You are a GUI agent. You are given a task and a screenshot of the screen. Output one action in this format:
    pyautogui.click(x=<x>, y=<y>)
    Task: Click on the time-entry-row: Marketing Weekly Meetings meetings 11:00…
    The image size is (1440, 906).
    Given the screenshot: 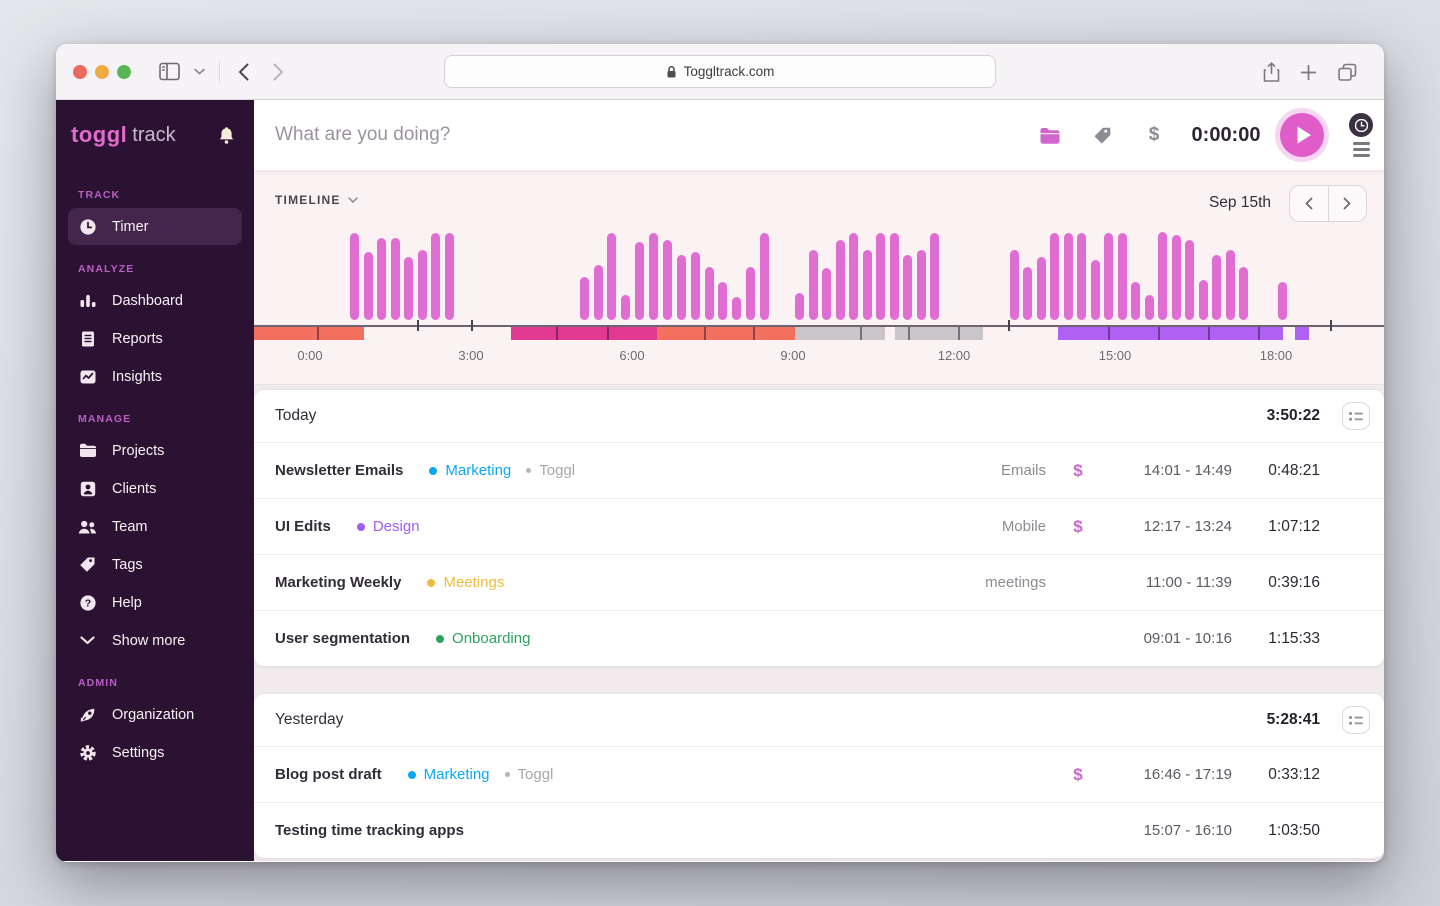 What is the action you would take?
    pyautogui.click(x=819, y=582)
    